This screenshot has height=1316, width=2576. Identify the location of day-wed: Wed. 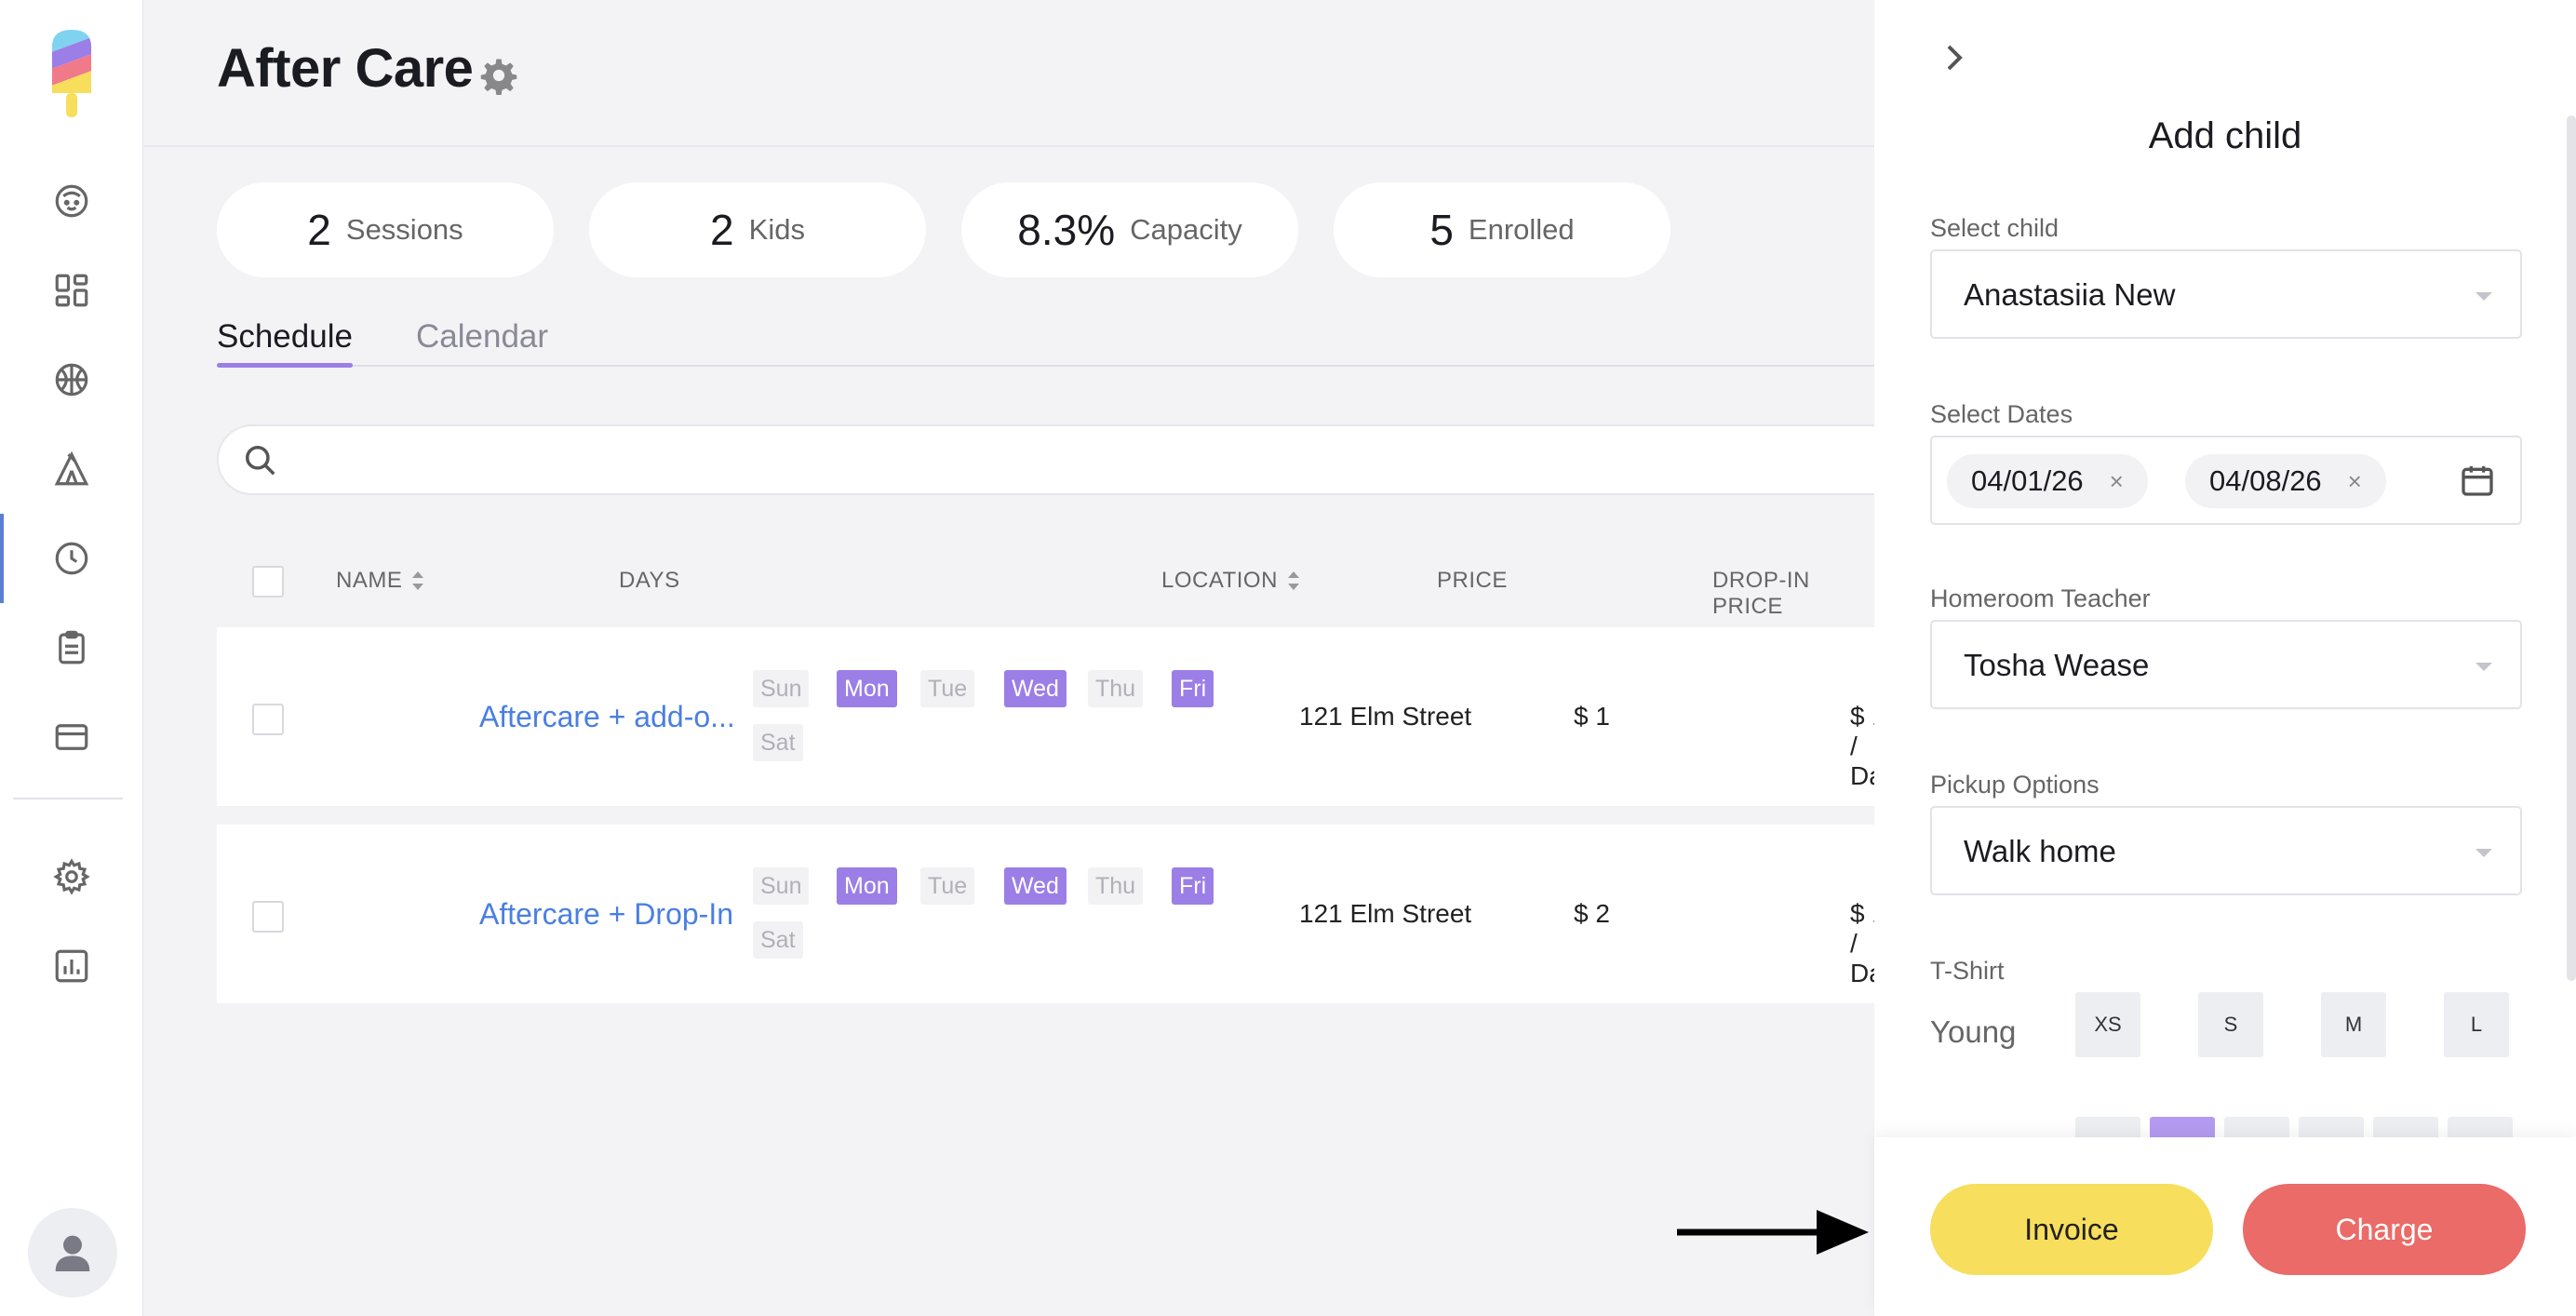
(1035, 886).